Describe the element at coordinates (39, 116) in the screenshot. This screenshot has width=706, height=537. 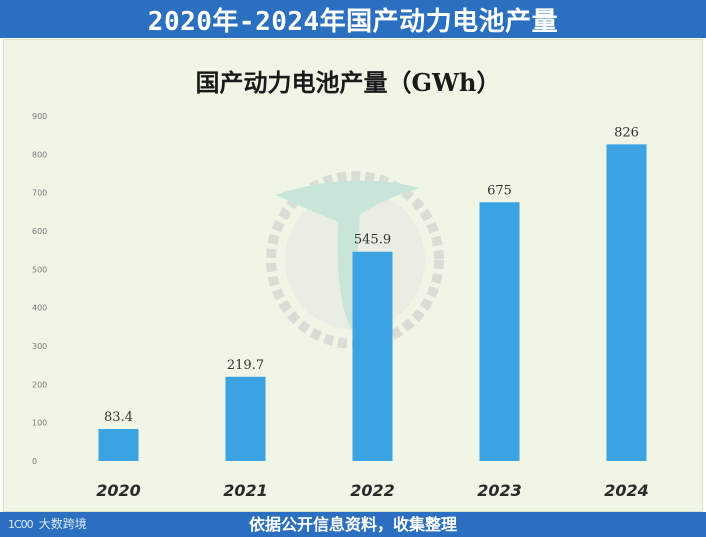
I see `y-tick-label: 900` at that location.